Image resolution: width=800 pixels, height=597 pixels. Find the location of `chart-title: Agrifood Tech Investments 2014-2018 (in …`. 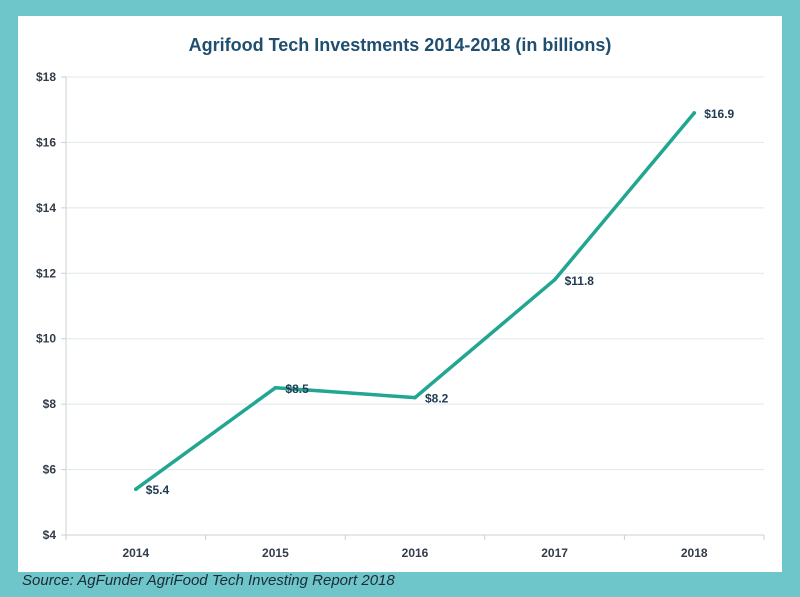

chart-title: Agrifood Tech Investments 2014-2018 (in … is located at coordinates (400, 45).